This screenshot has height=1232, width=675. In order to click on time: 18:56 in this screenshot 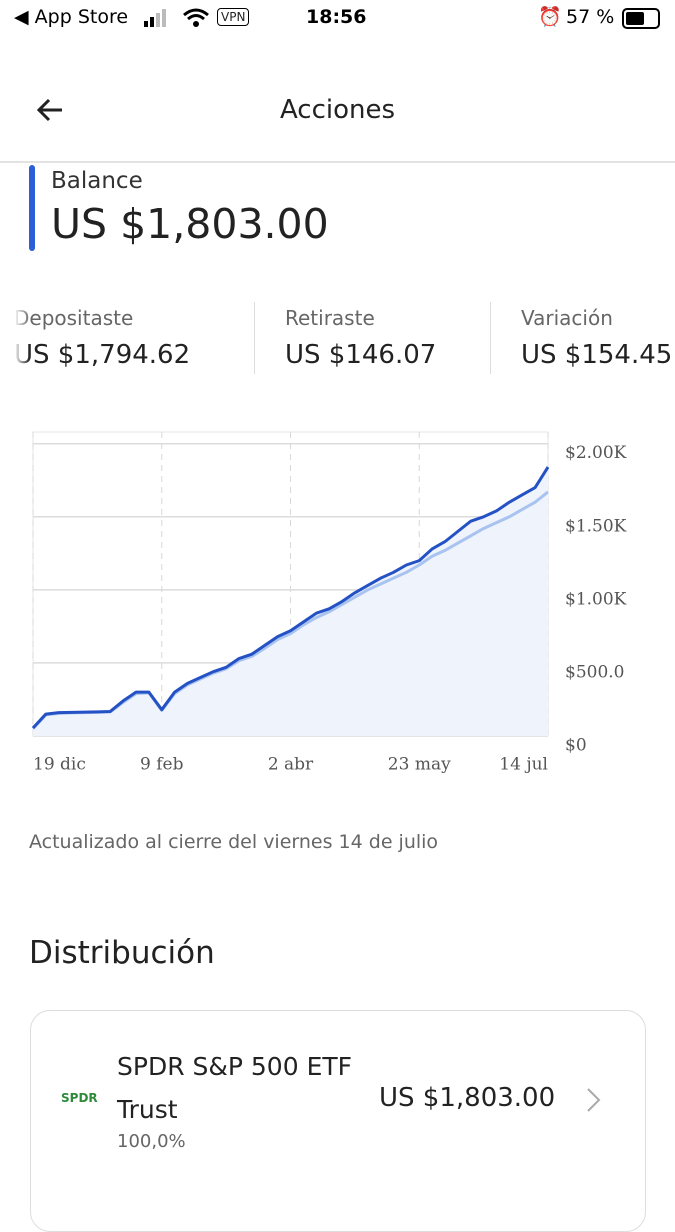, I will do `click(336, 17)`.